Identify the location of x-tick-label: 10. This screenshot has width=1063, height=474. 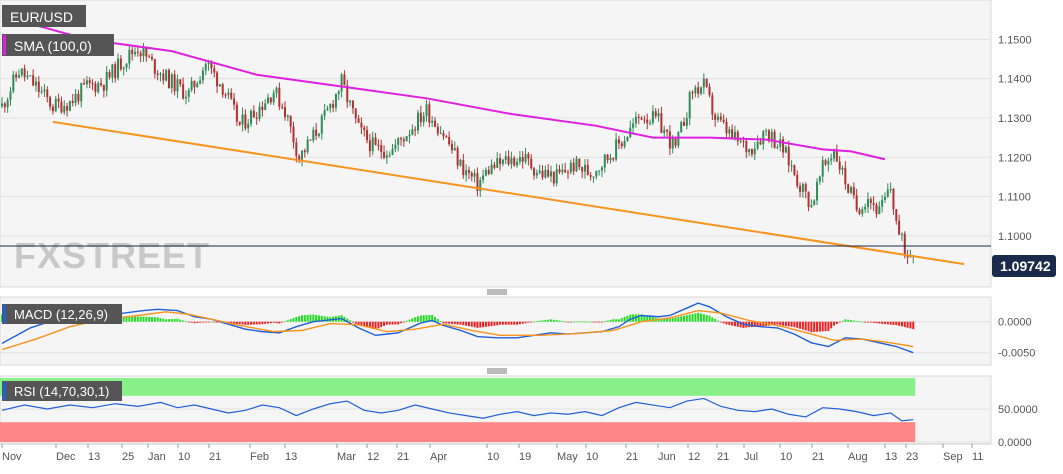
(786, 457).